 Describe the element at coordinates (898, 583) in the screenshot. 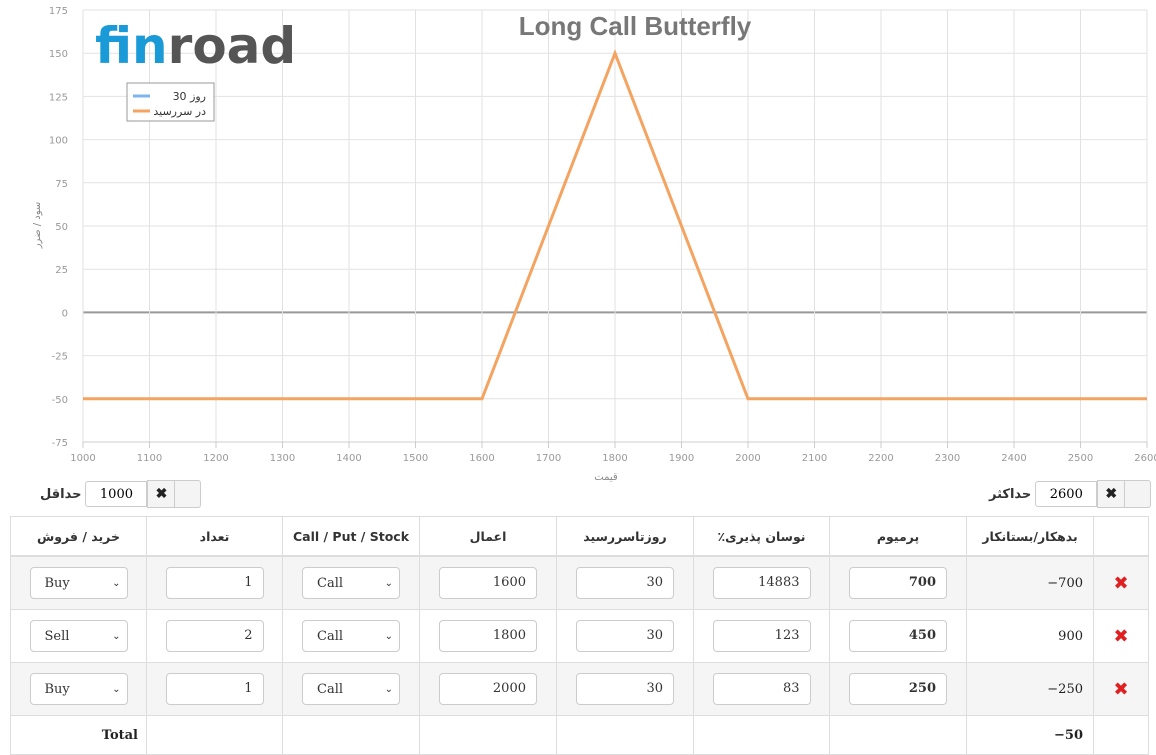

I see `premium-input: 700` at that location.